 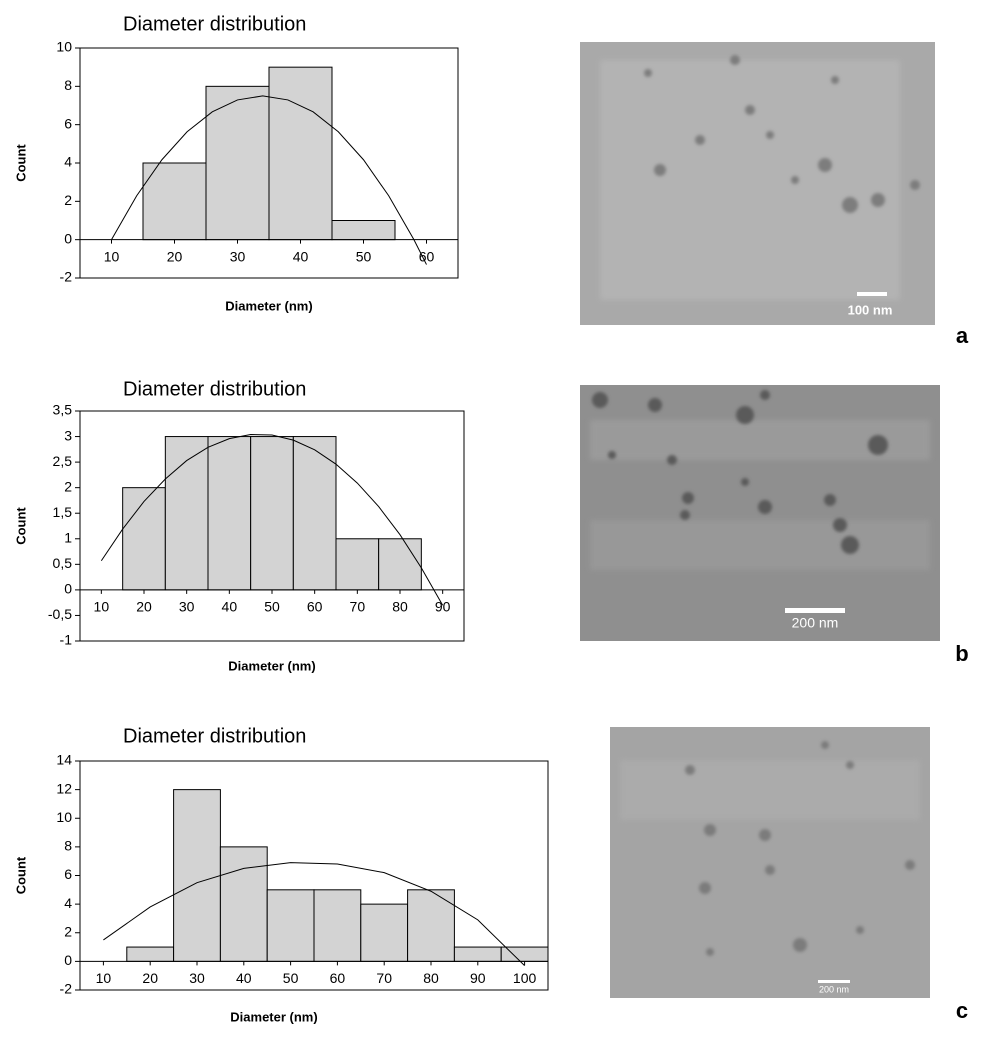 I want to click on x-tick-label: 100, so click(x=525, y=978).